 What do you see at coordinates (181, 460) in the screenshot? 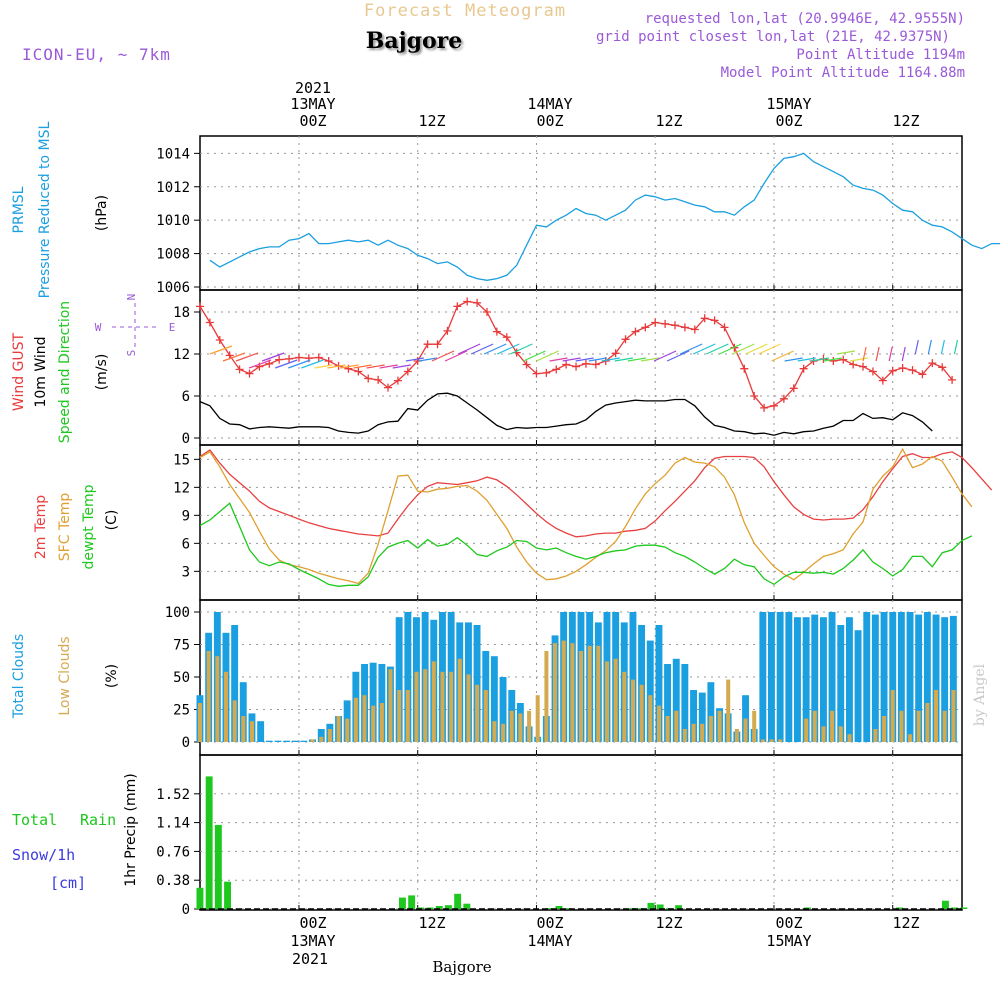
I see `panel-3-ytick-label-4: 15` at bounding box center [181, 460].